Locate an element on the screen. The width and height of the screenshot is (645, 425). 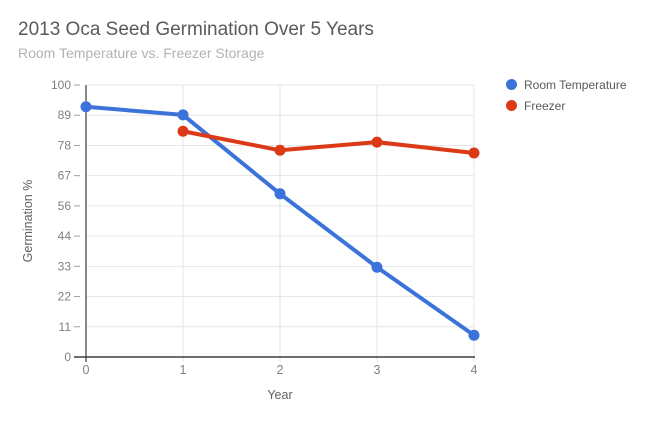
y-tick-label: 100 is located at coordinates (61, 85).